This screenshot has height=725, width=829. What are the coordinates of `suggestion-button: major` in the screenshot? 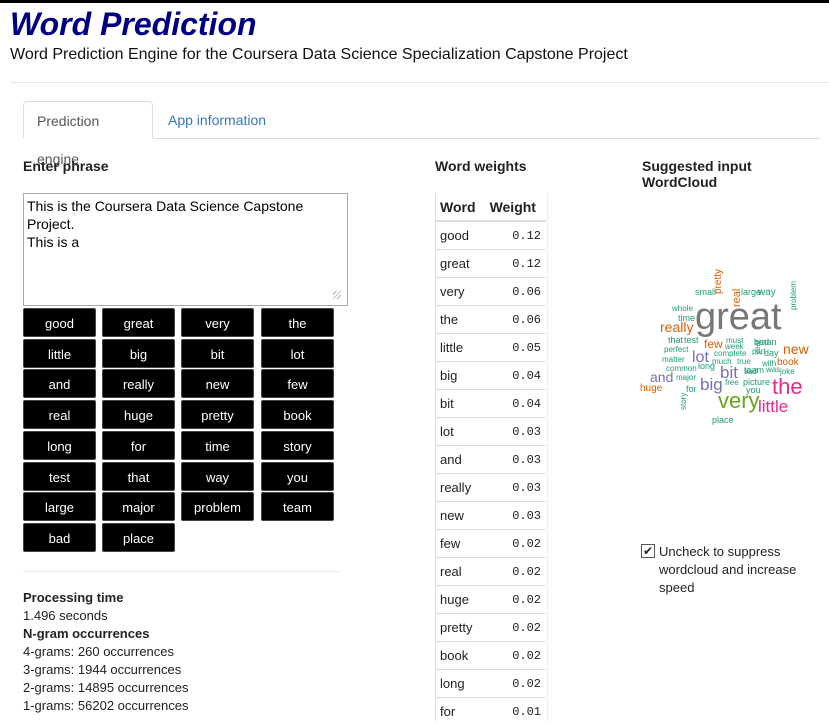 It's located at (138, 506).